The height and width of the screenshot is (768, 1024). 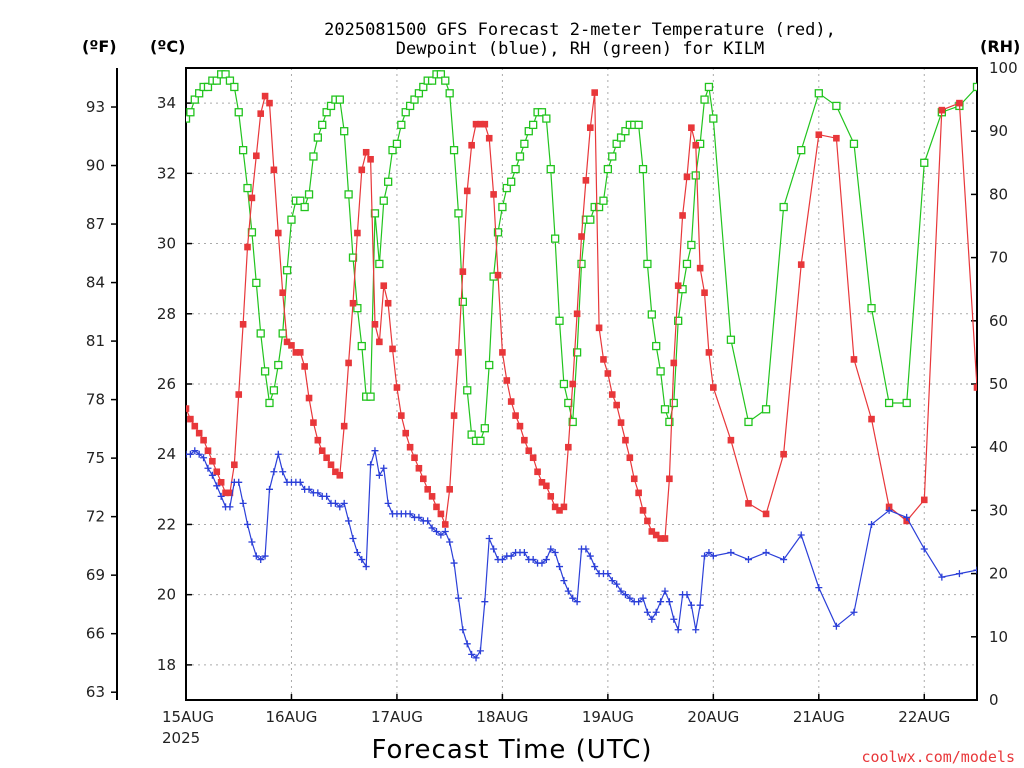 I want to click on rh-tick-label: 40, so click(x=998, y=447).